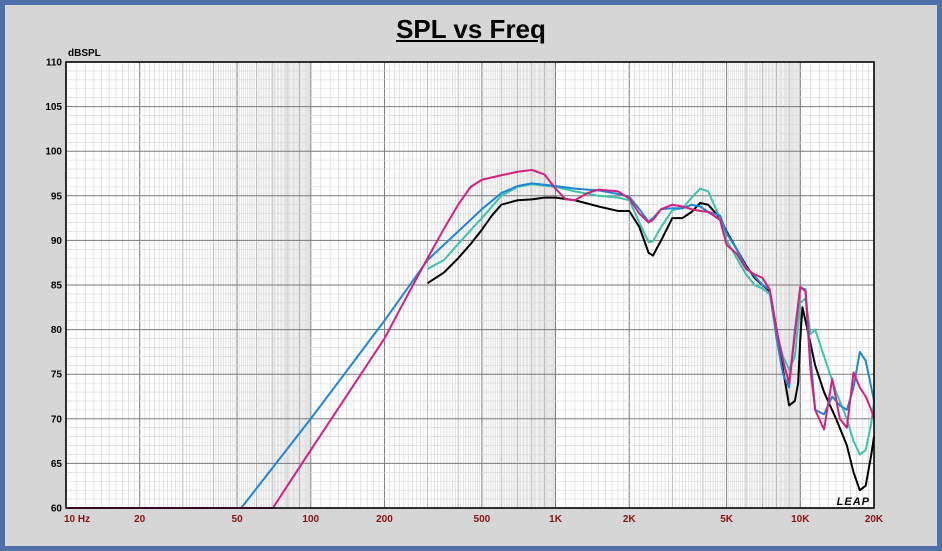  I want to click on y-tick-label: 70, so click(57, 419).